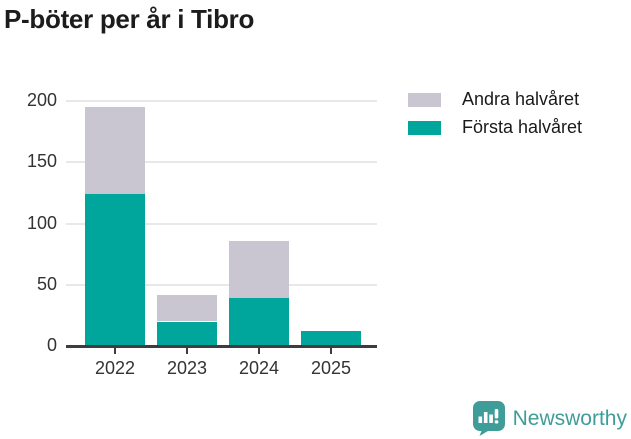  Describe the element at coordinates (331, 368) in the screenshot. I see `x-axis-tick-label: 2025` at that location.